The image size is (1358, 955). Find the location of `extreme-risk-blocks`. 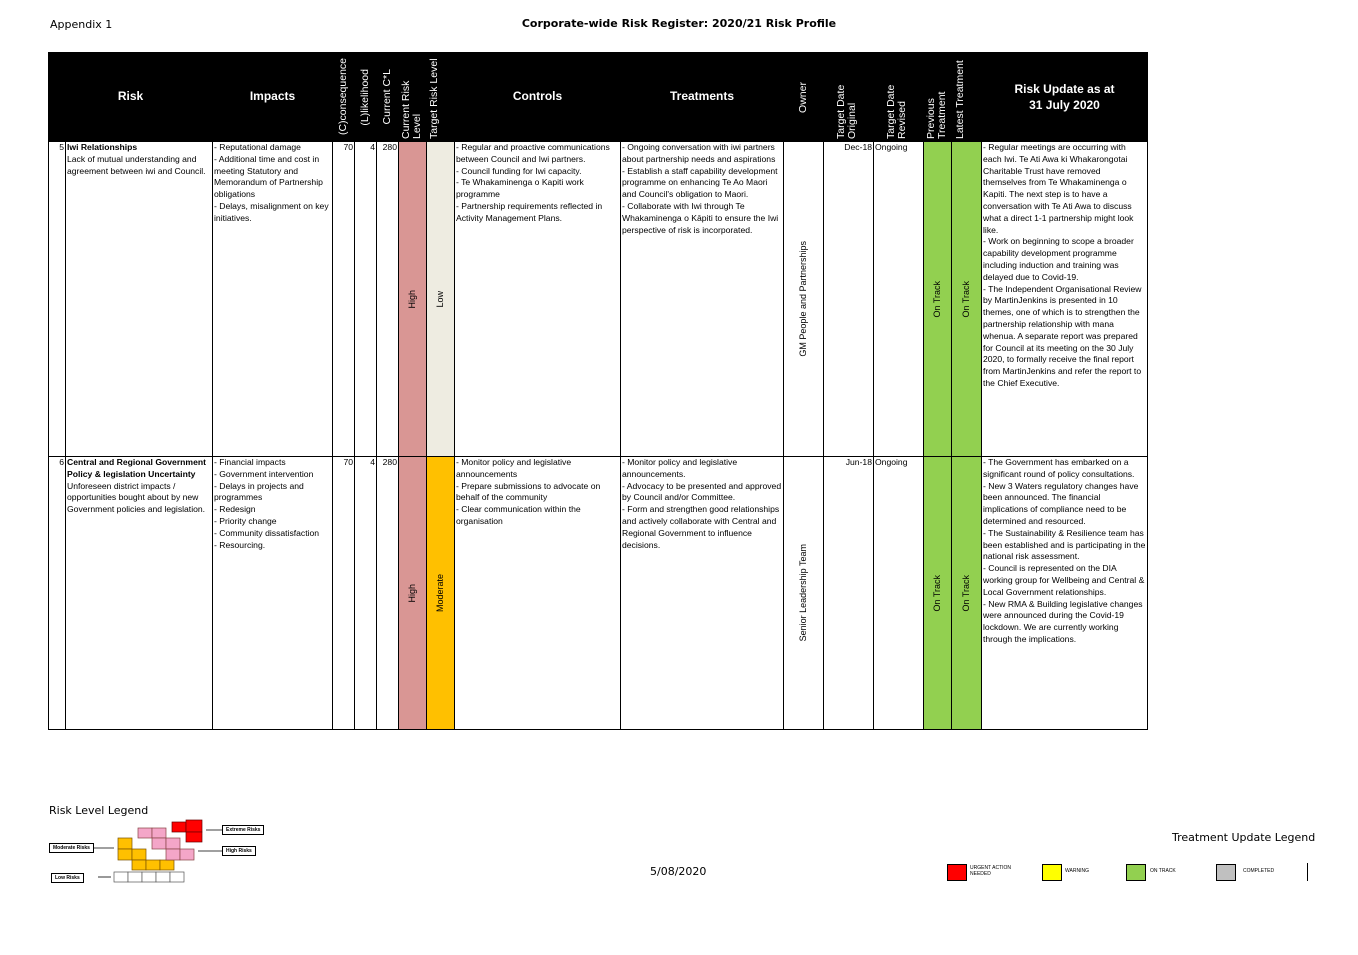

extreme-risk-blocks is located at coordinates (187, 831).